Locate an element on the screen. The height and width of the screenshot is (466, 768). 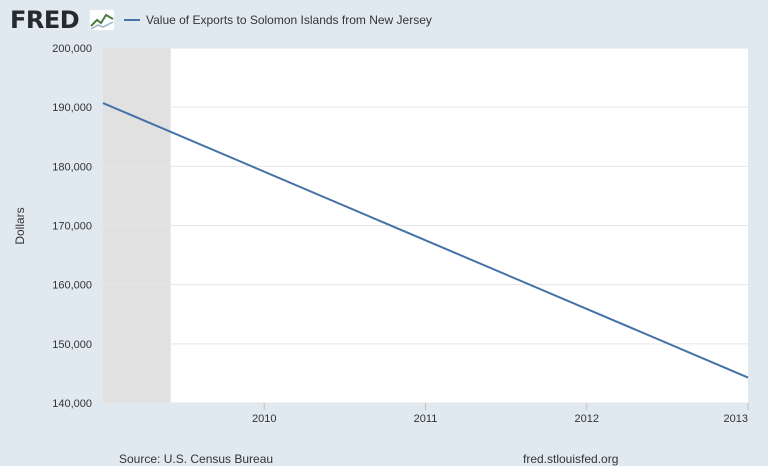
x-tick-label: 2010 is located at coordinates (264, 419).